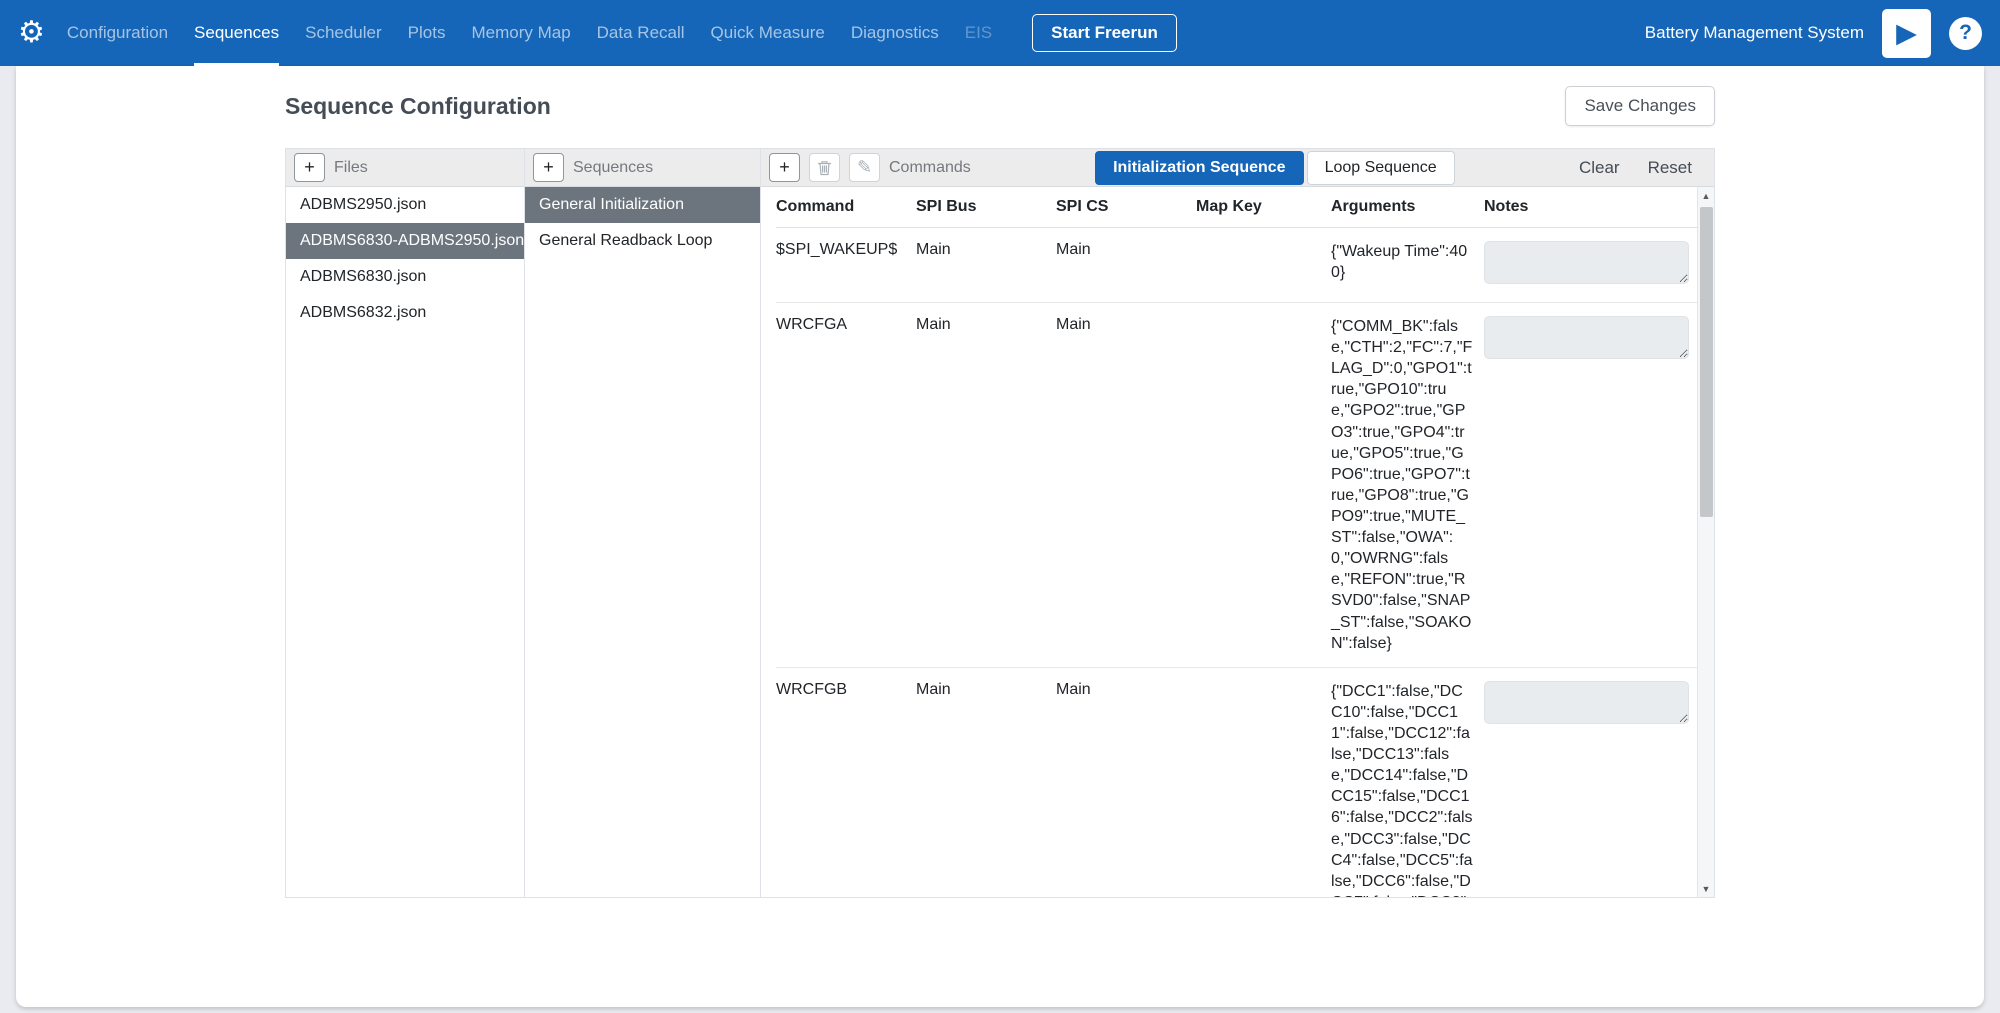 The height and width of the screenshot is (1013, 2000). Describe the element at coordinates (1706, 888) in the screenshot. I see `scroll-down-icon: ▼` at that location.